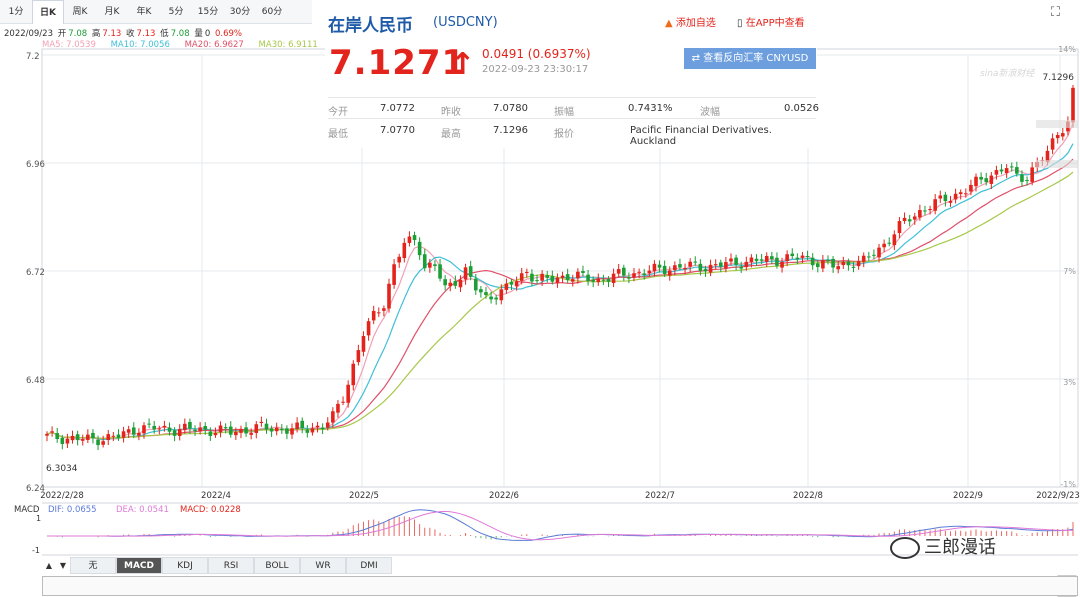 This screenshot has height=597, width=1080. I want to click on indicator-tab-2: KDJ, so click(185, 565).